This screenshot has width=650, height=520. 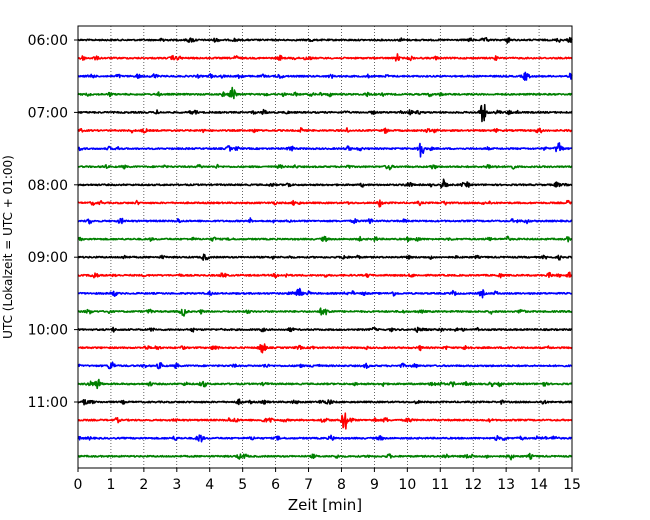 I want to click on y-tick-label: 08:00, so click(x=48, y=186).